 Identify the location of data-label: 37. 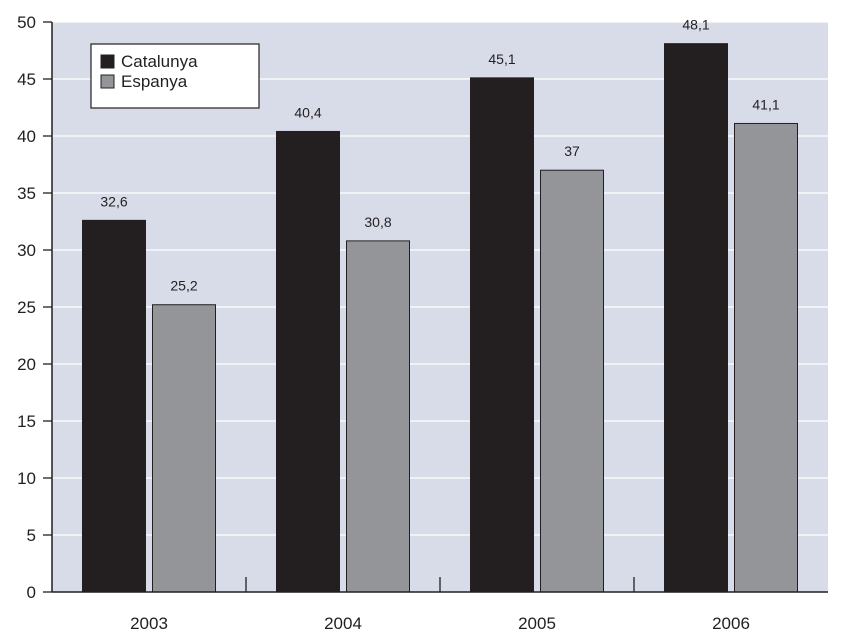
(572, 151).